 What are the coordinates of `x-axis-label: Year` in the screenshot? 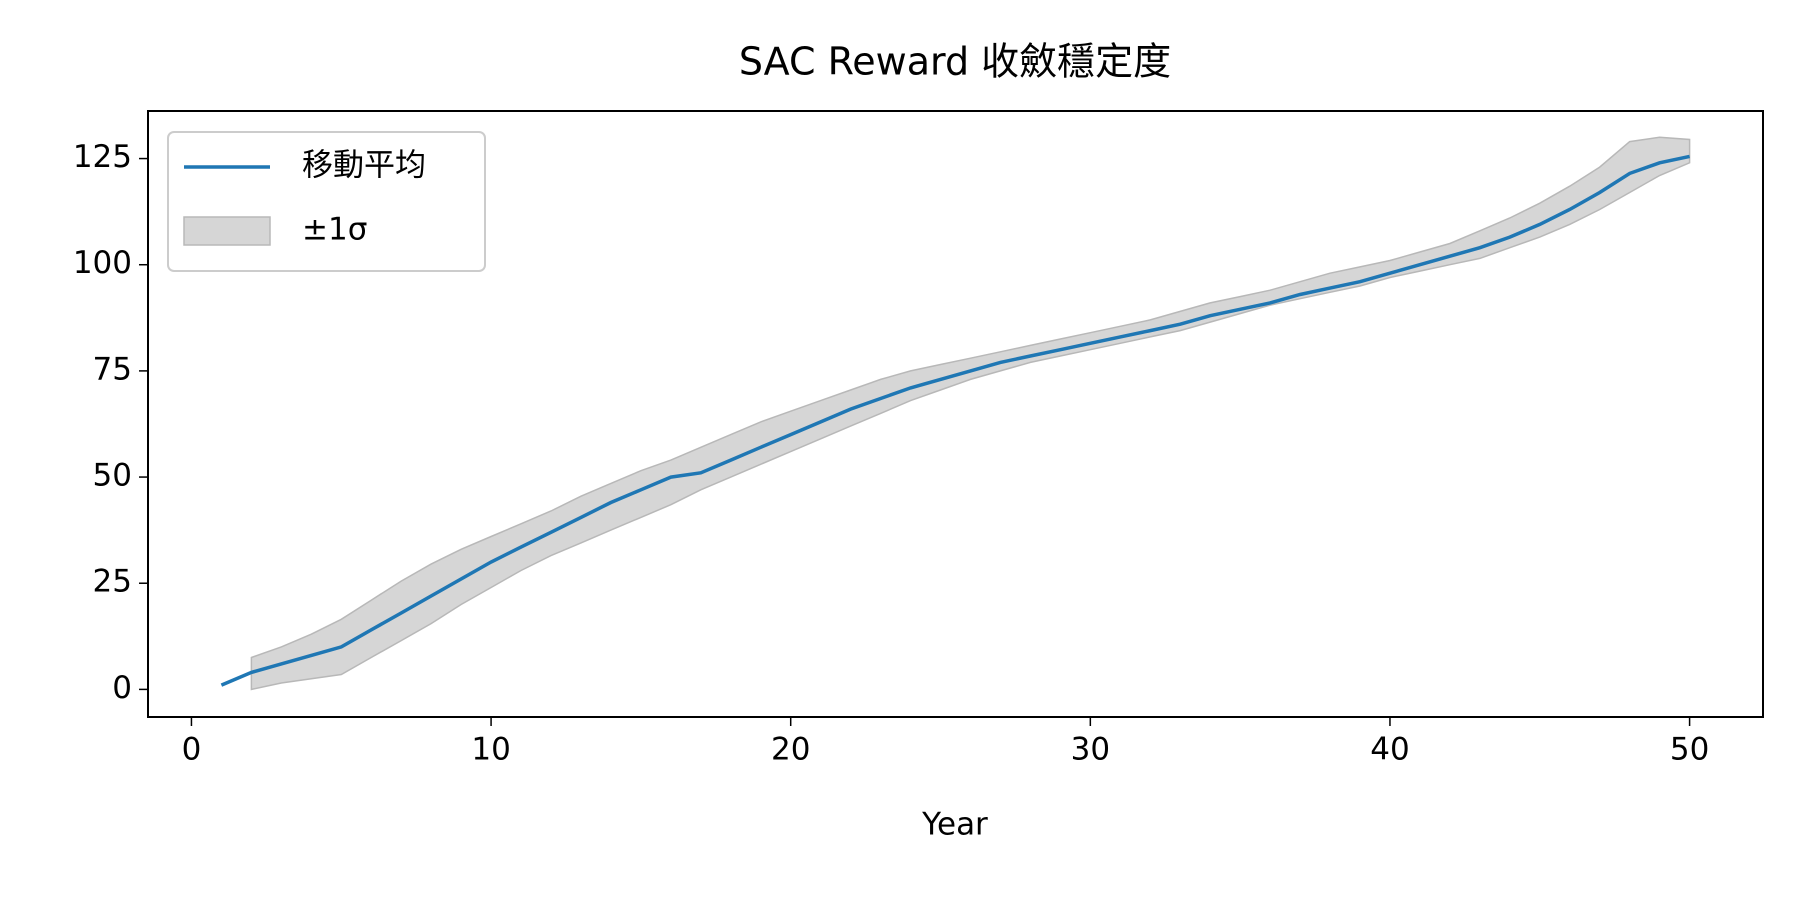 It's located at (954, 825).